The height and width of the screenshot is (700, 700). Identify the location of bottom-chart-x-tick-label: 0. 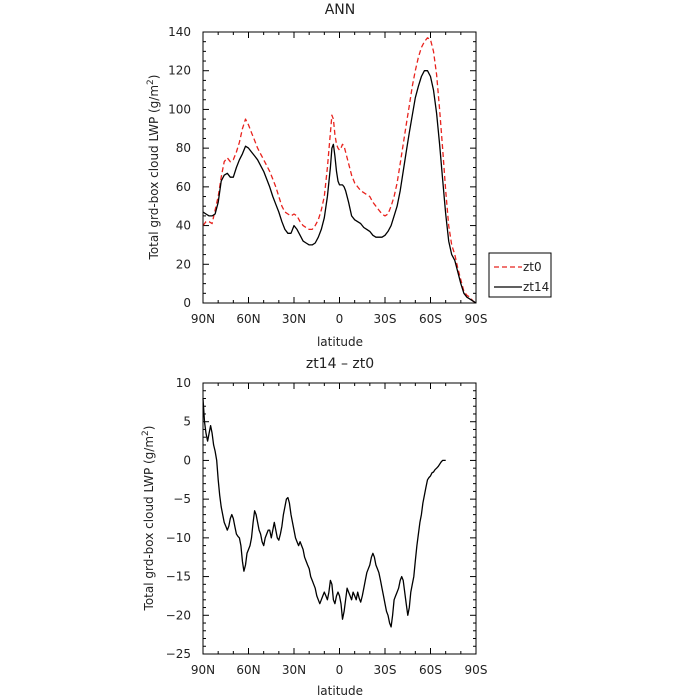
(340, 670).